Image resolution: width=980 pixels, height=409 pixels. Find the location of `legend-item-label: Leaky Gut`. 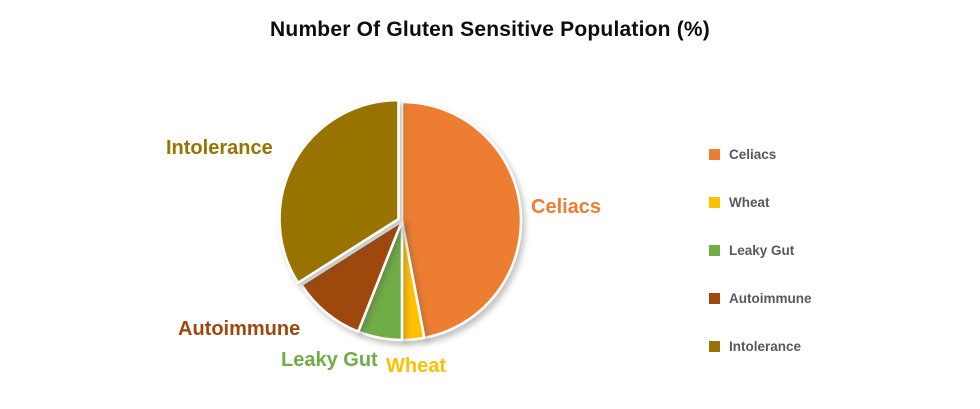

legend-item-label: Leaky Gut is located at coordinates (762, 250).